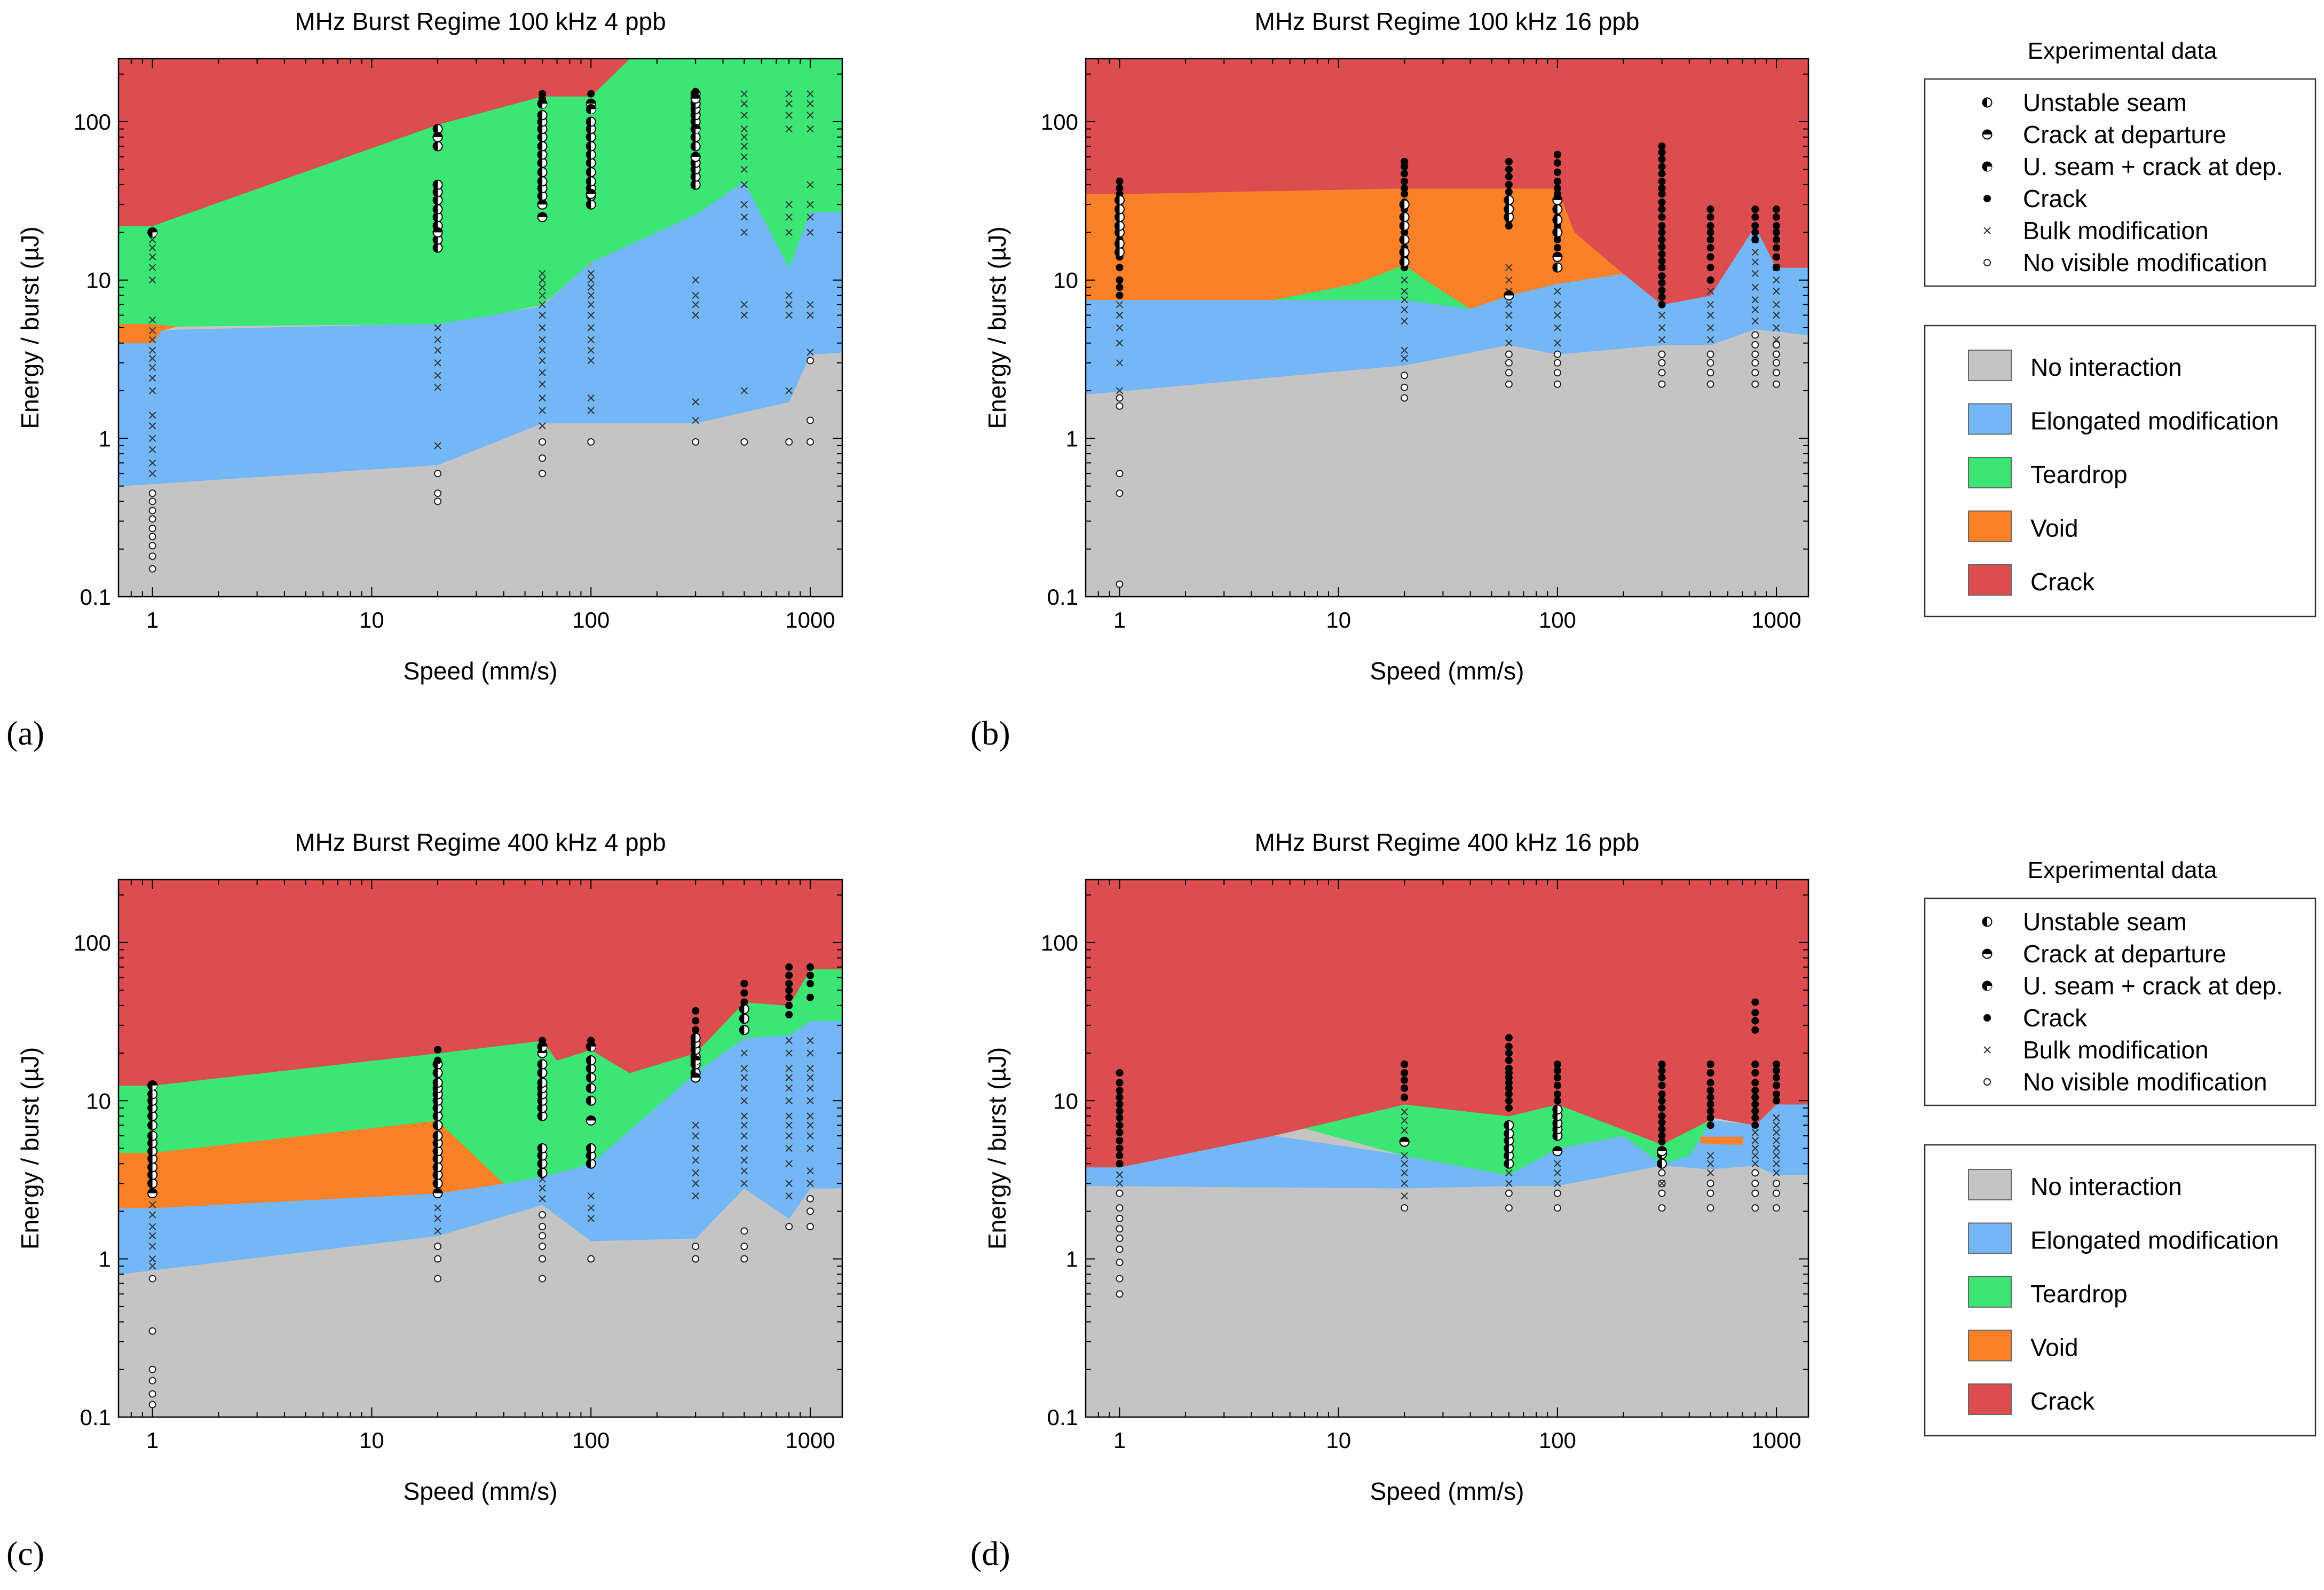 The width and height of the screenshot is (2324, 1590). I want to click on chart-title: MHz Burst Regime 400 kHz 16 ppb, so click(1447, 842).